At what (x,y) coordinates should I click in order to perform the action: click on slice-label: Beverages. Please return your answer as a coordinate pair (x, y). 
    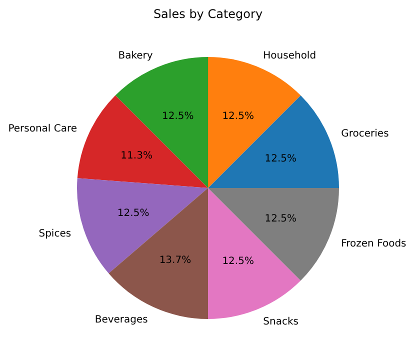
    Looking at the image, I should click on (121, 320).